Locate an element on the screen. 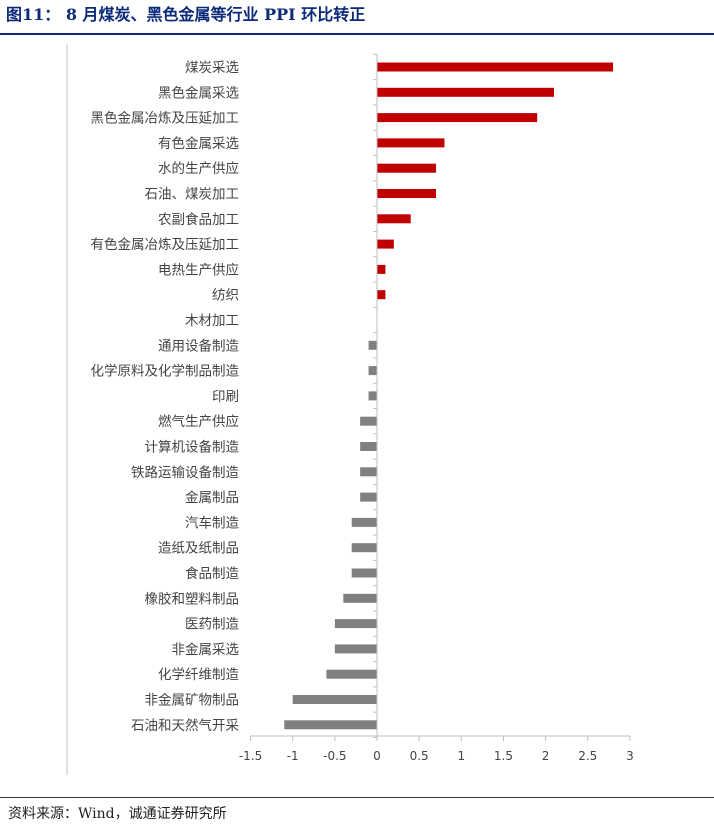 The image size is (714, 828). category-label: 铁路运输设备制造 is located at coordinates (185, 472).